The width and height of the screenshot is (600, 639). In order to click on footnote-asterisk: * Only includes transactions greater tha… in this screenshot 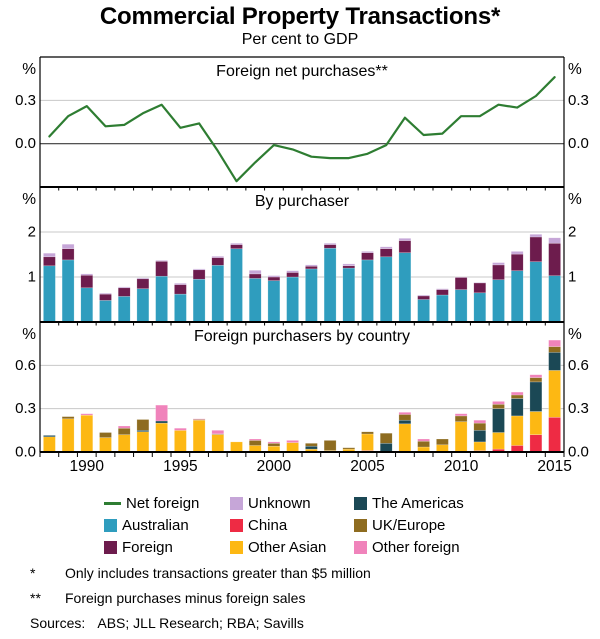, I will do `click(200, 573)`.